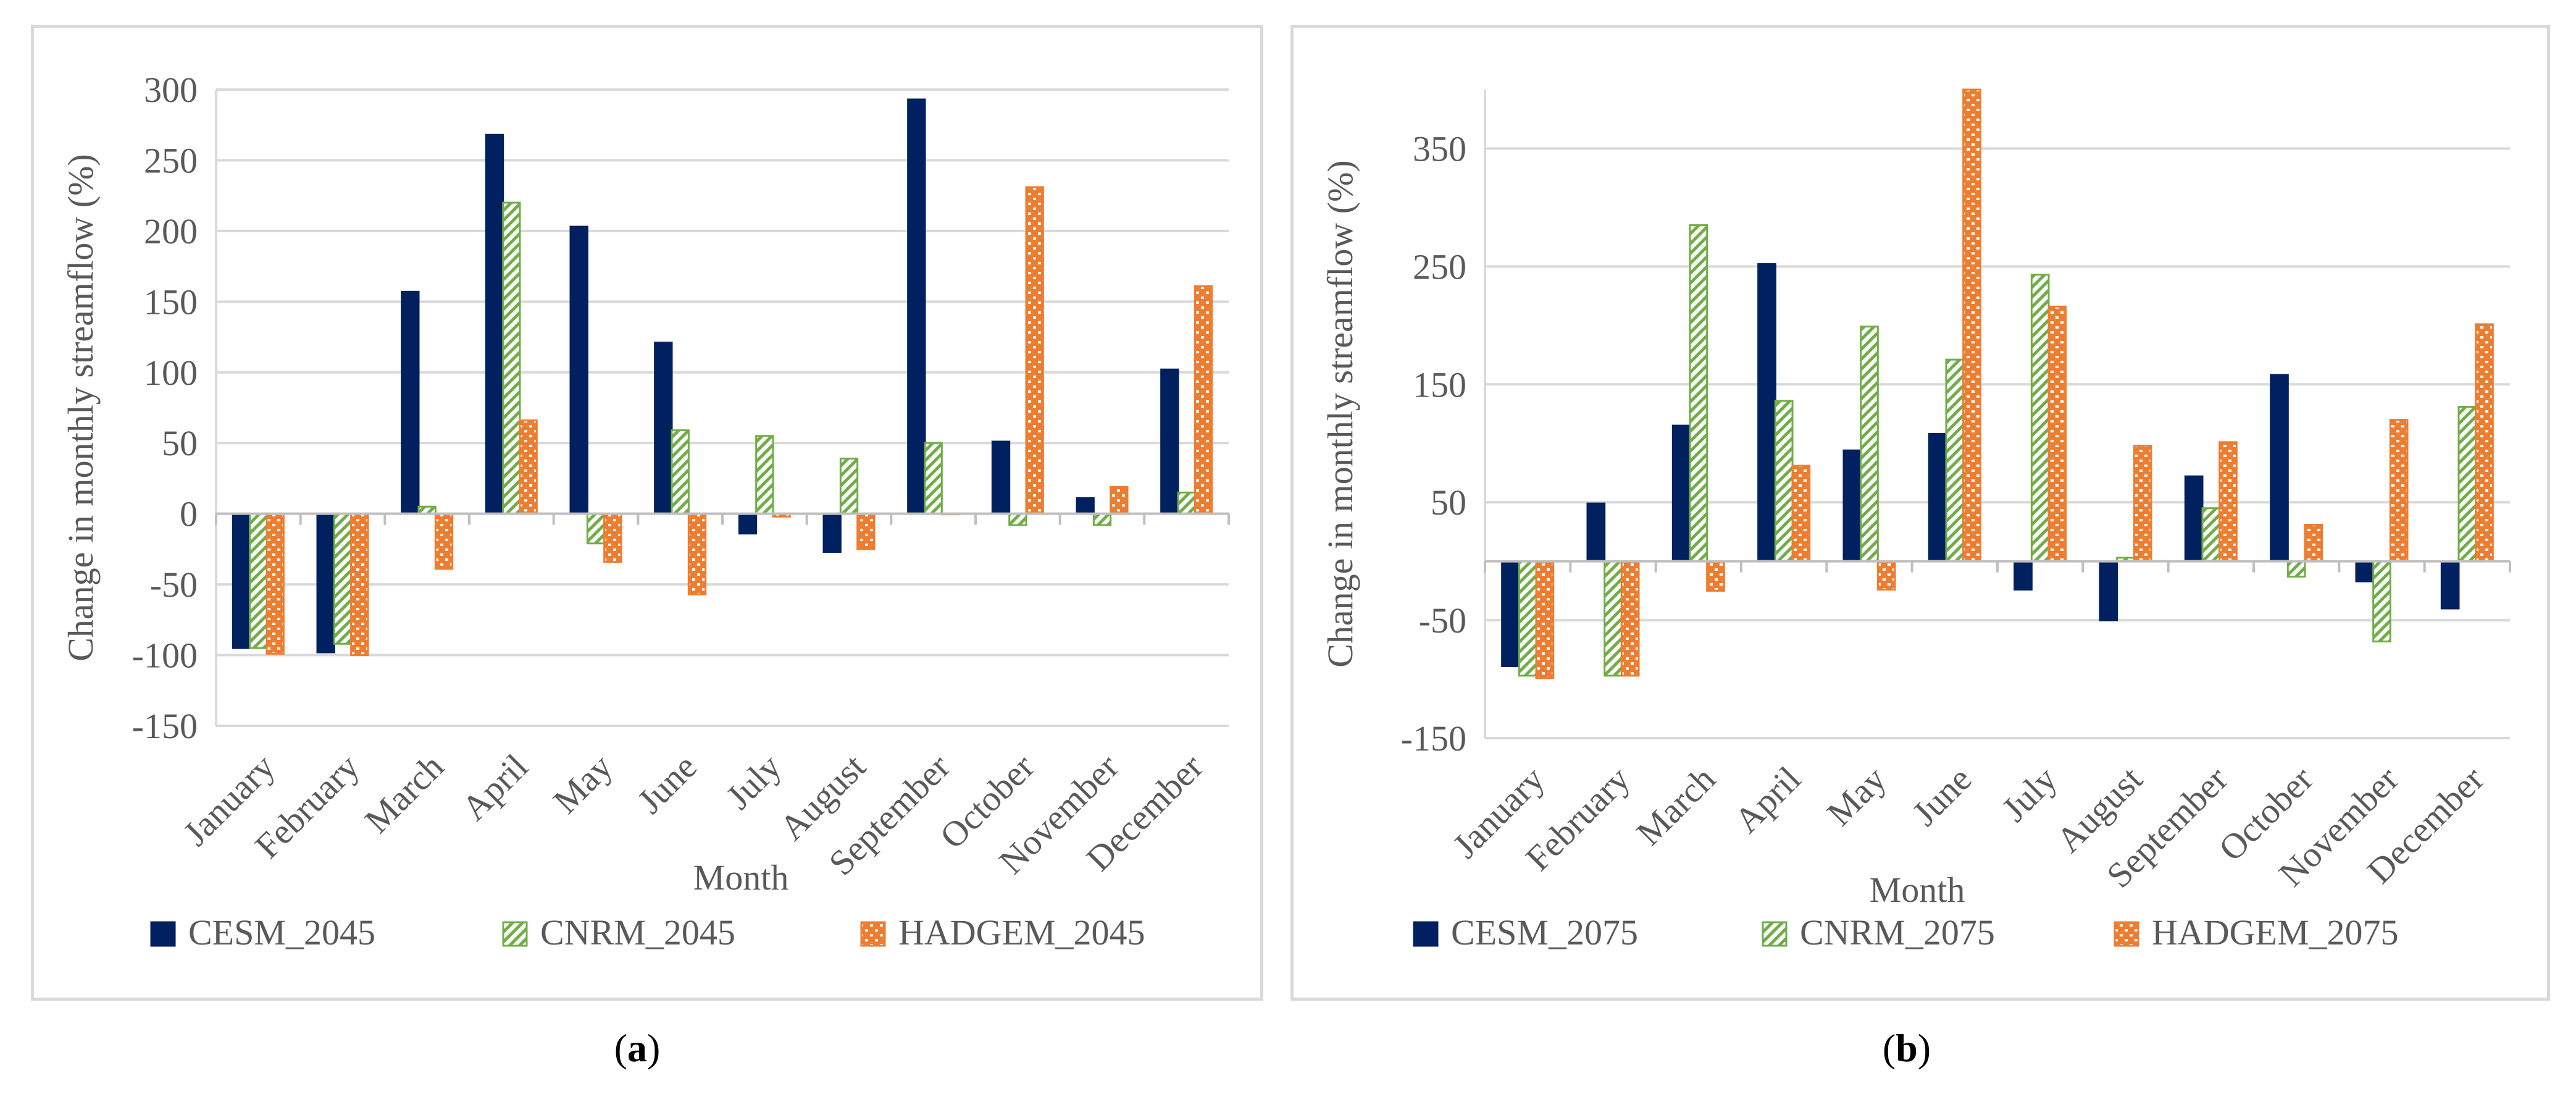 This screenshot has width=2576, height=1102. Describe the element at coordinates (1869, 444) in the screenshot. I see `bar-CNRM_2075-May` at that location.